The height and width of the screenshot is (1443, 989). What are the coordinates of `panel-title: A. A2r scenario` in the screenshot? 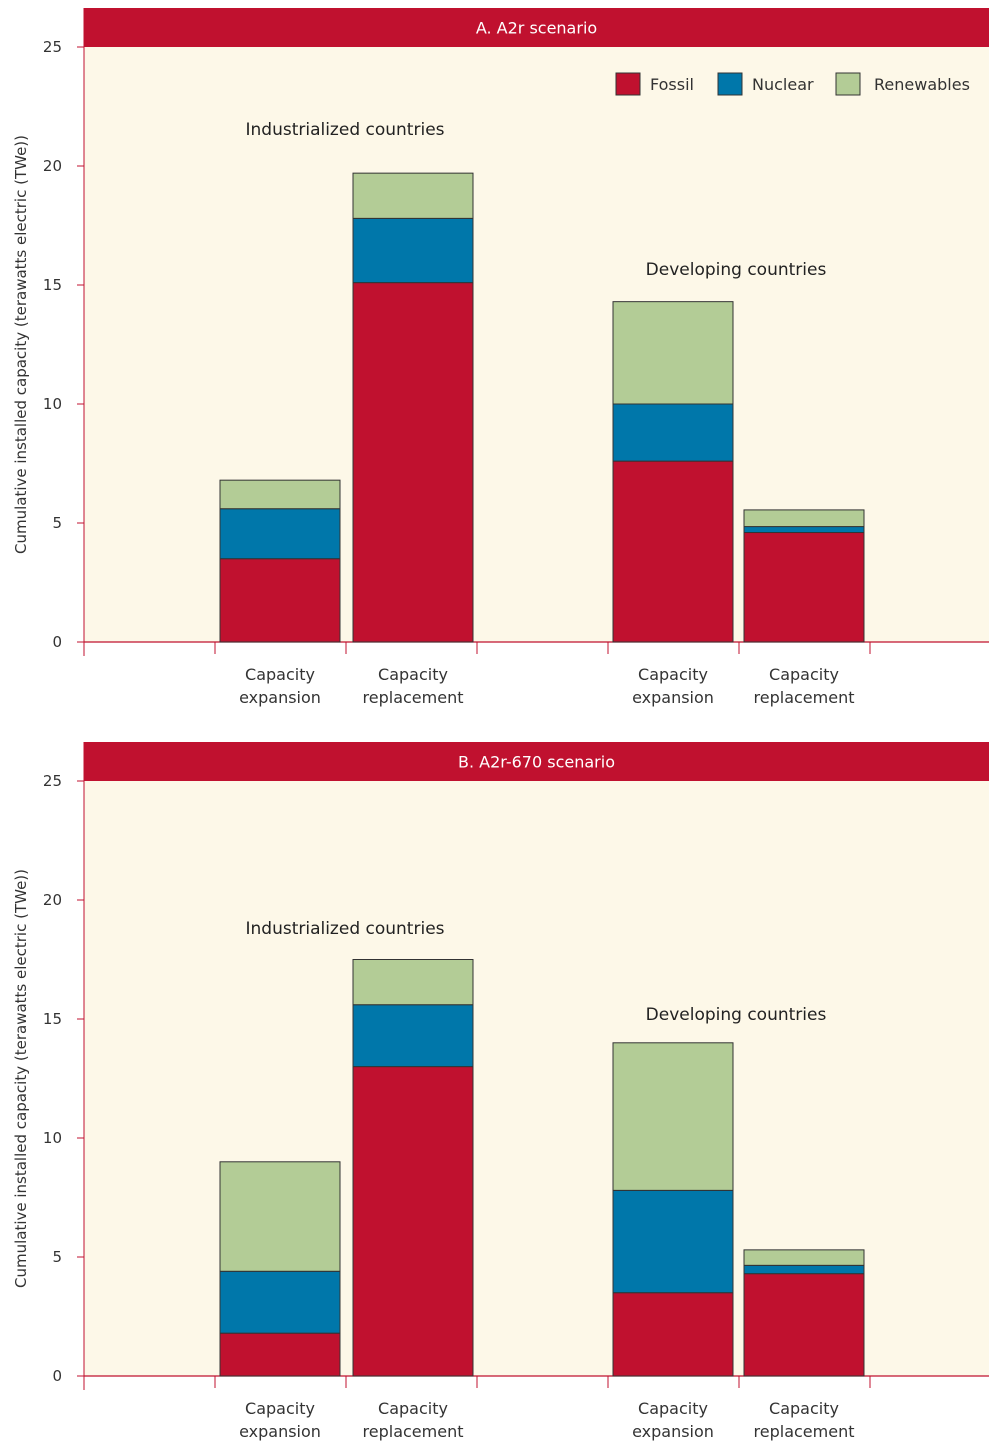 It's located at (536, 28).